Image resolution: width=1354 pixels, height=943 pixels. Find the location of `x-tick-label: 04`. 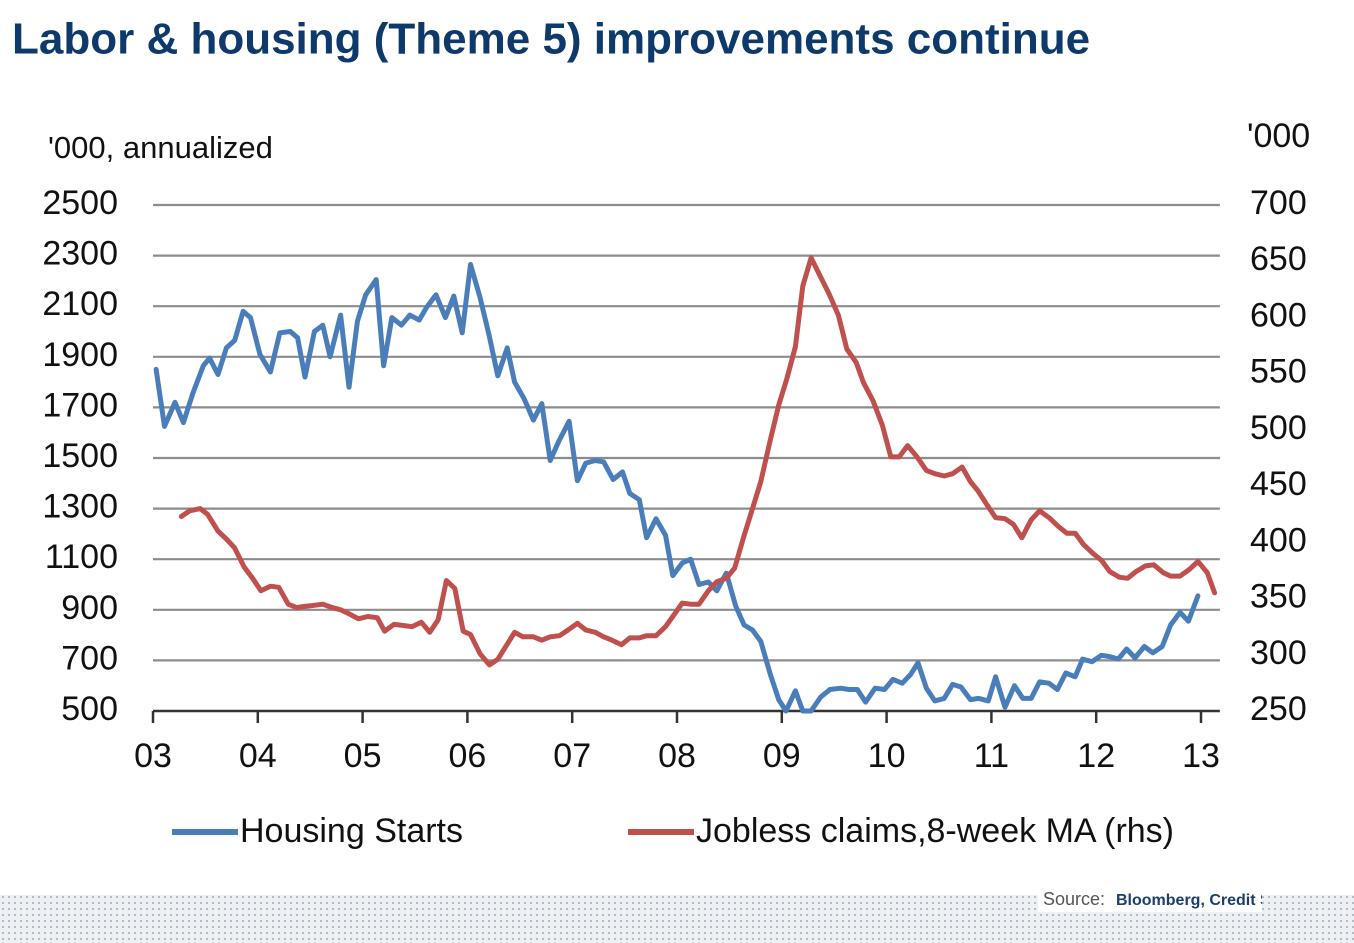

x-tick-label: 04 is located at coordinates (258, 756).